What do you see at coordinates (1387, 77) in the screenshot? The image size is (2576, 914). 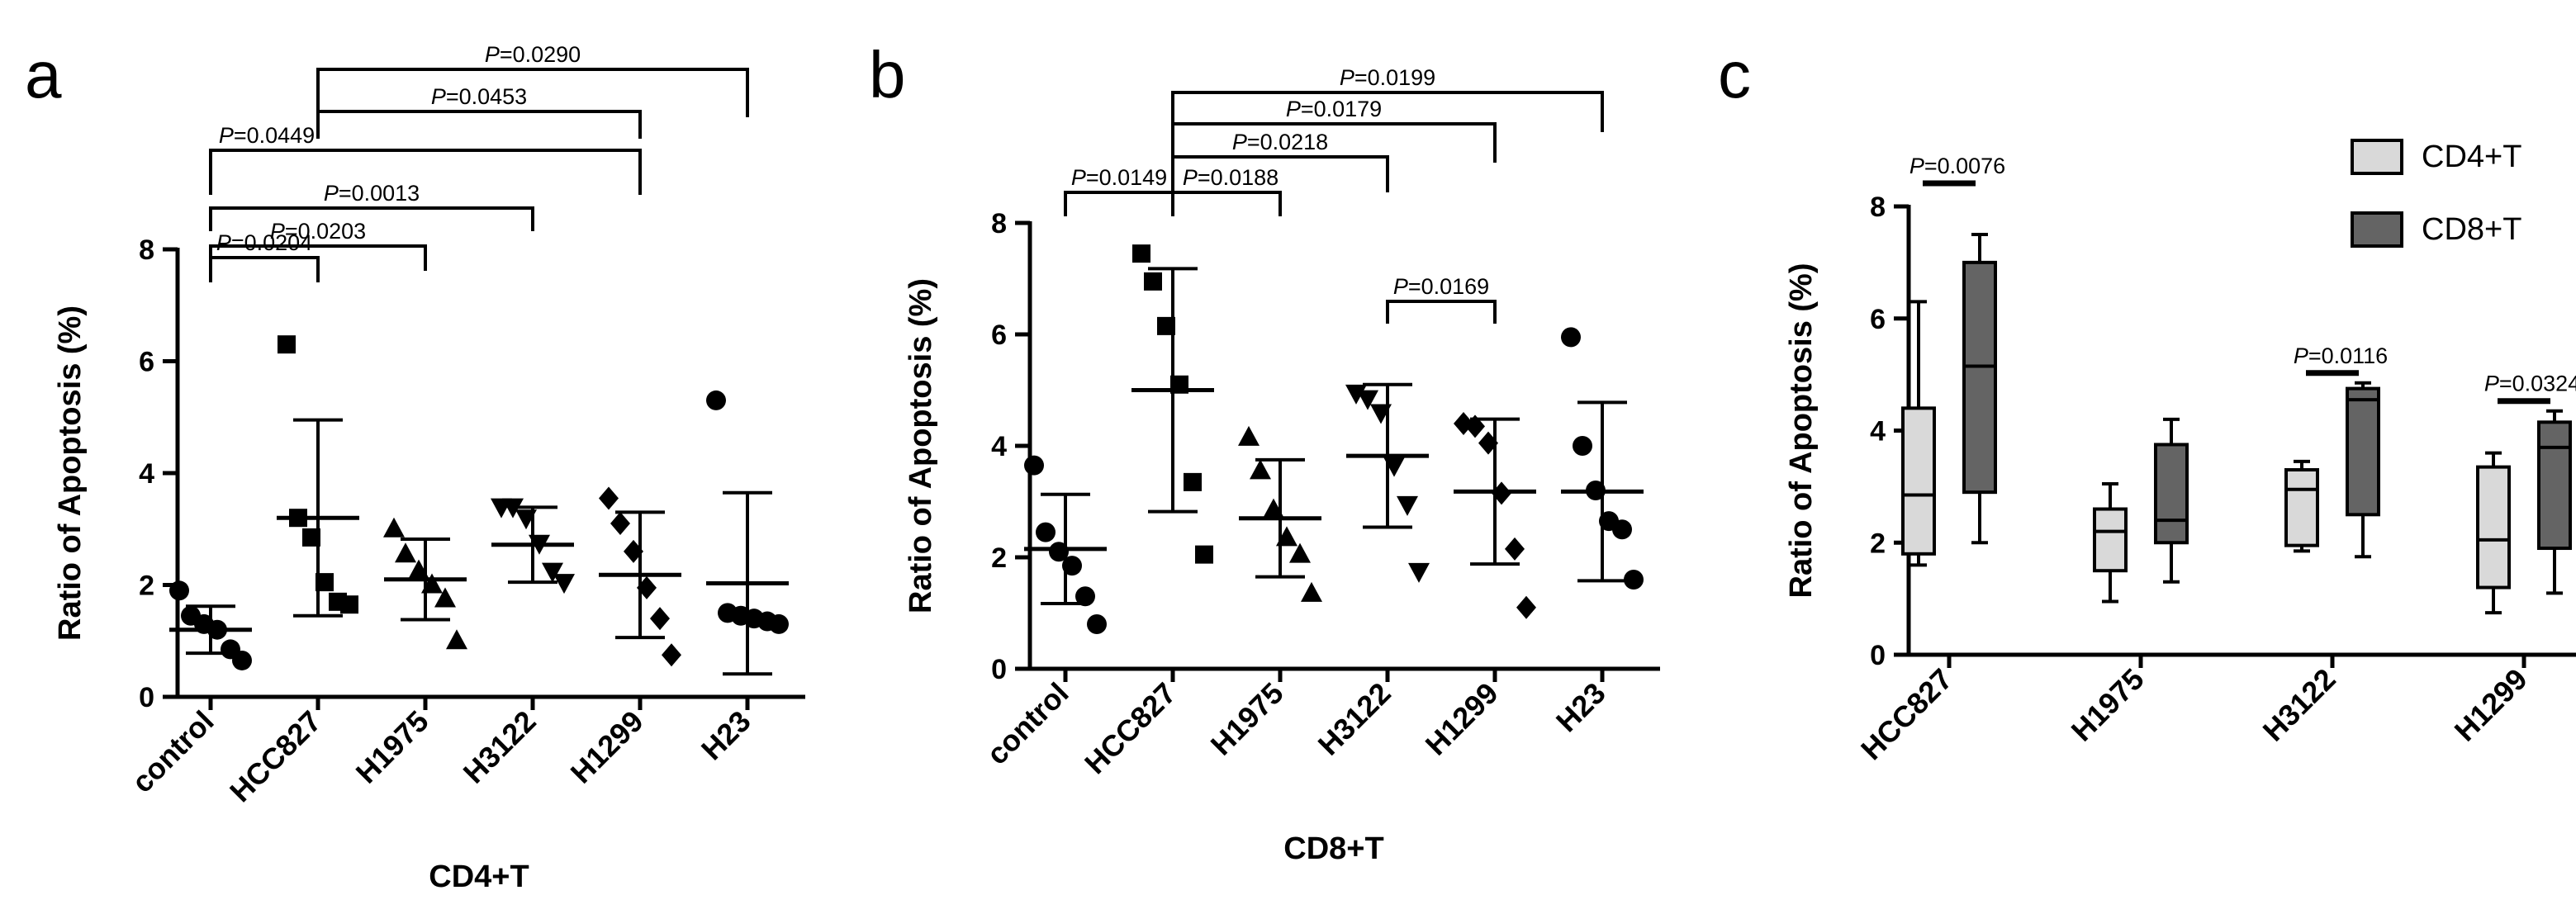 I see `p-value-label: P=0.0199` at bounding box center [1387, 77].